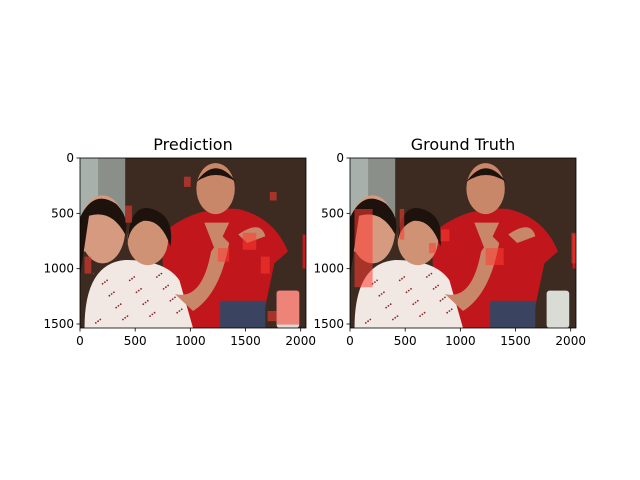  I want to click on y-tick-label: 0, so click(340, 158).